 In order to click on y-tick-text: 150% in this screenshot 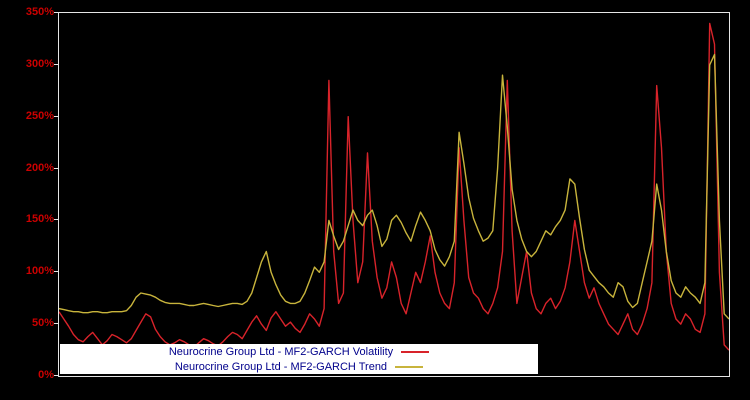, I will do `click(39, 219)`.